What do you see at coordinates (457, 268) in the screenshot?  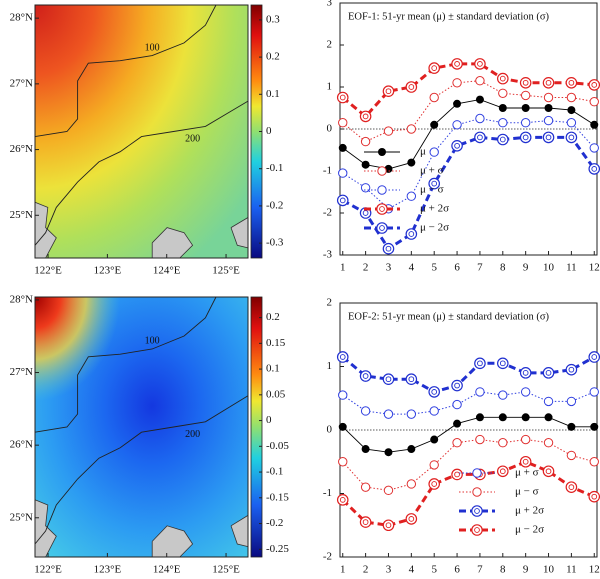 I see `x-tick-label: 6` at bounding box center [457, 268].